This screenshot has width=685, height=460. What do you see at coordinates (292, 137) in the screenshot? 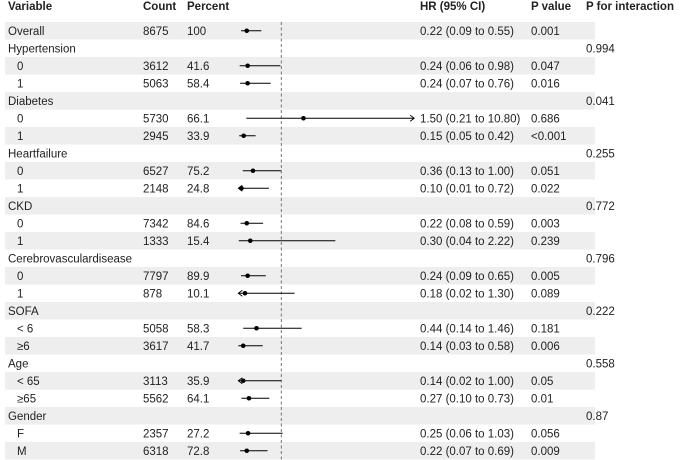
I see `table-row: 1 2945 33.9 0.15 (0.05 to 0.42) <0.001` at bounding box center [292, 137].